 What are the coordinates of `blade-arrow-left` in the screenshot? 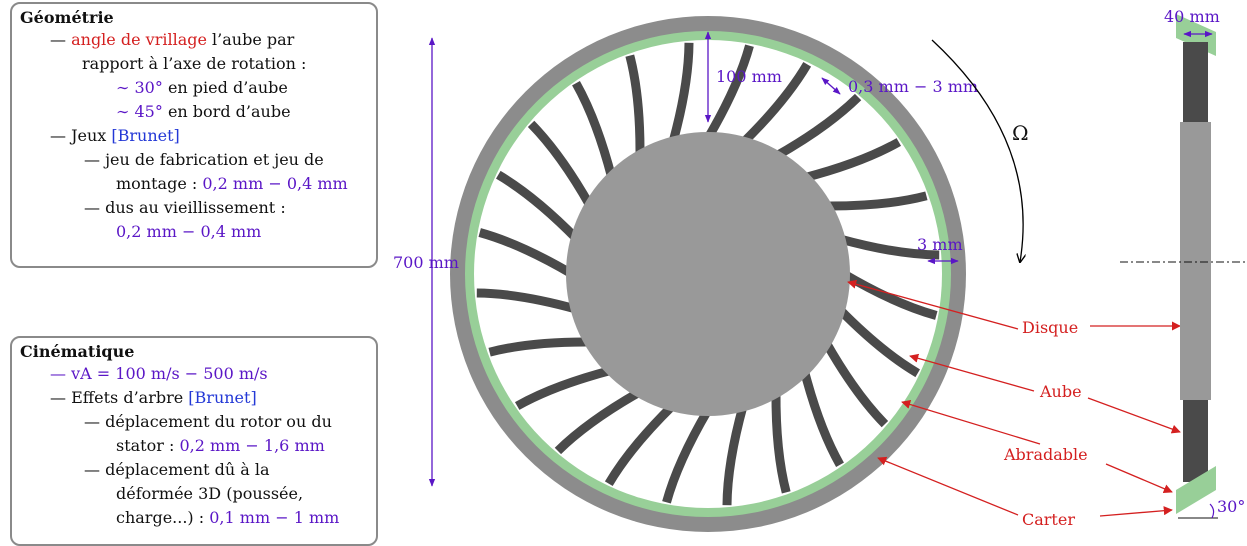 It's located at (972, 372).